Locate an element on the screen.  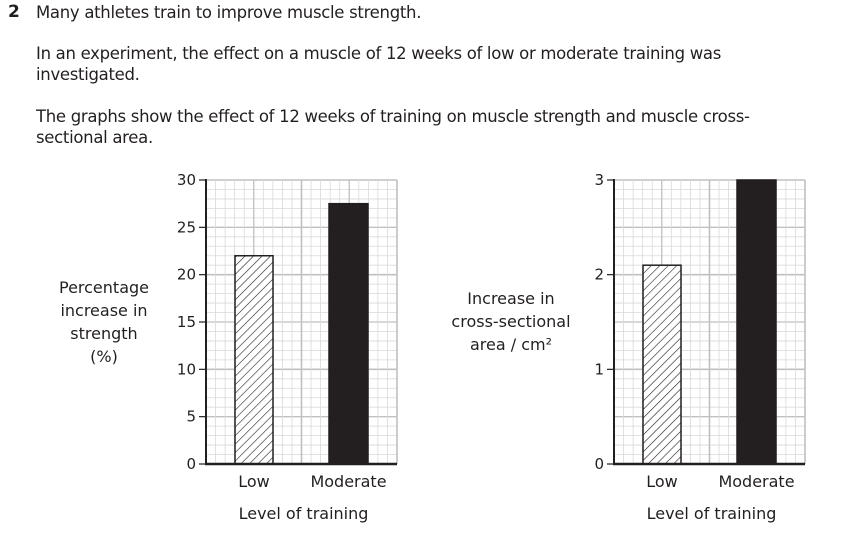
y-axis-label: Increase in cross-sectional area / cm² is located at coordinates (510, 321).